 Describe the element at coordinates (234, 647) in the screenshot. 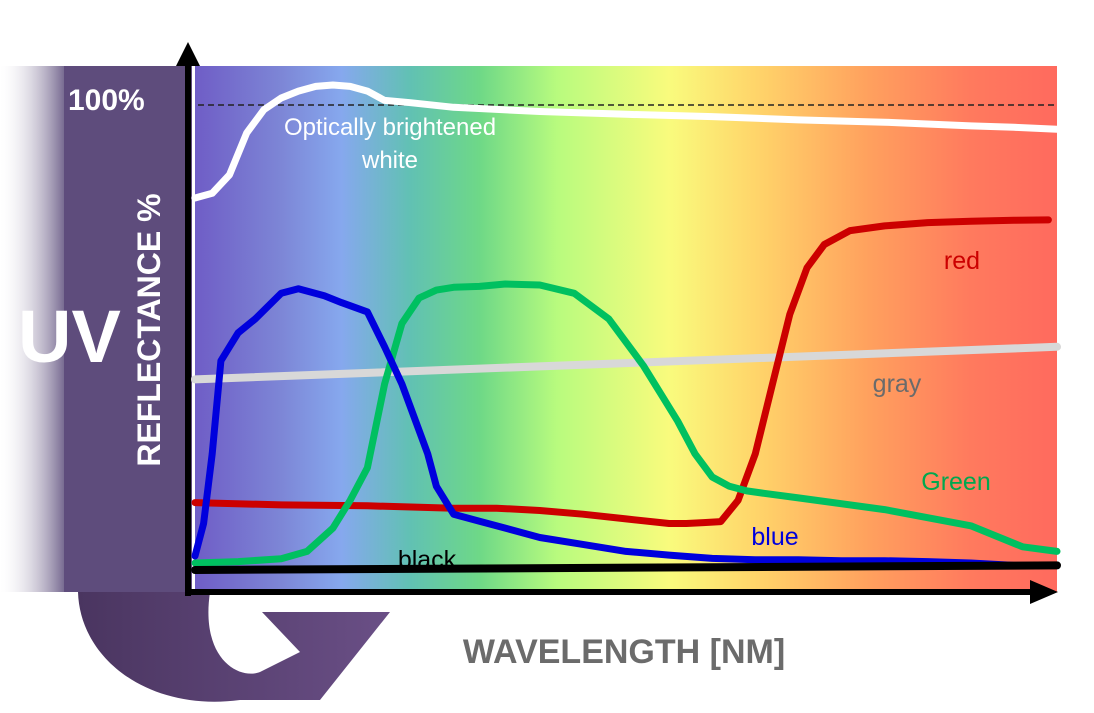

I see `uv-to-visible-arrow` at that location.